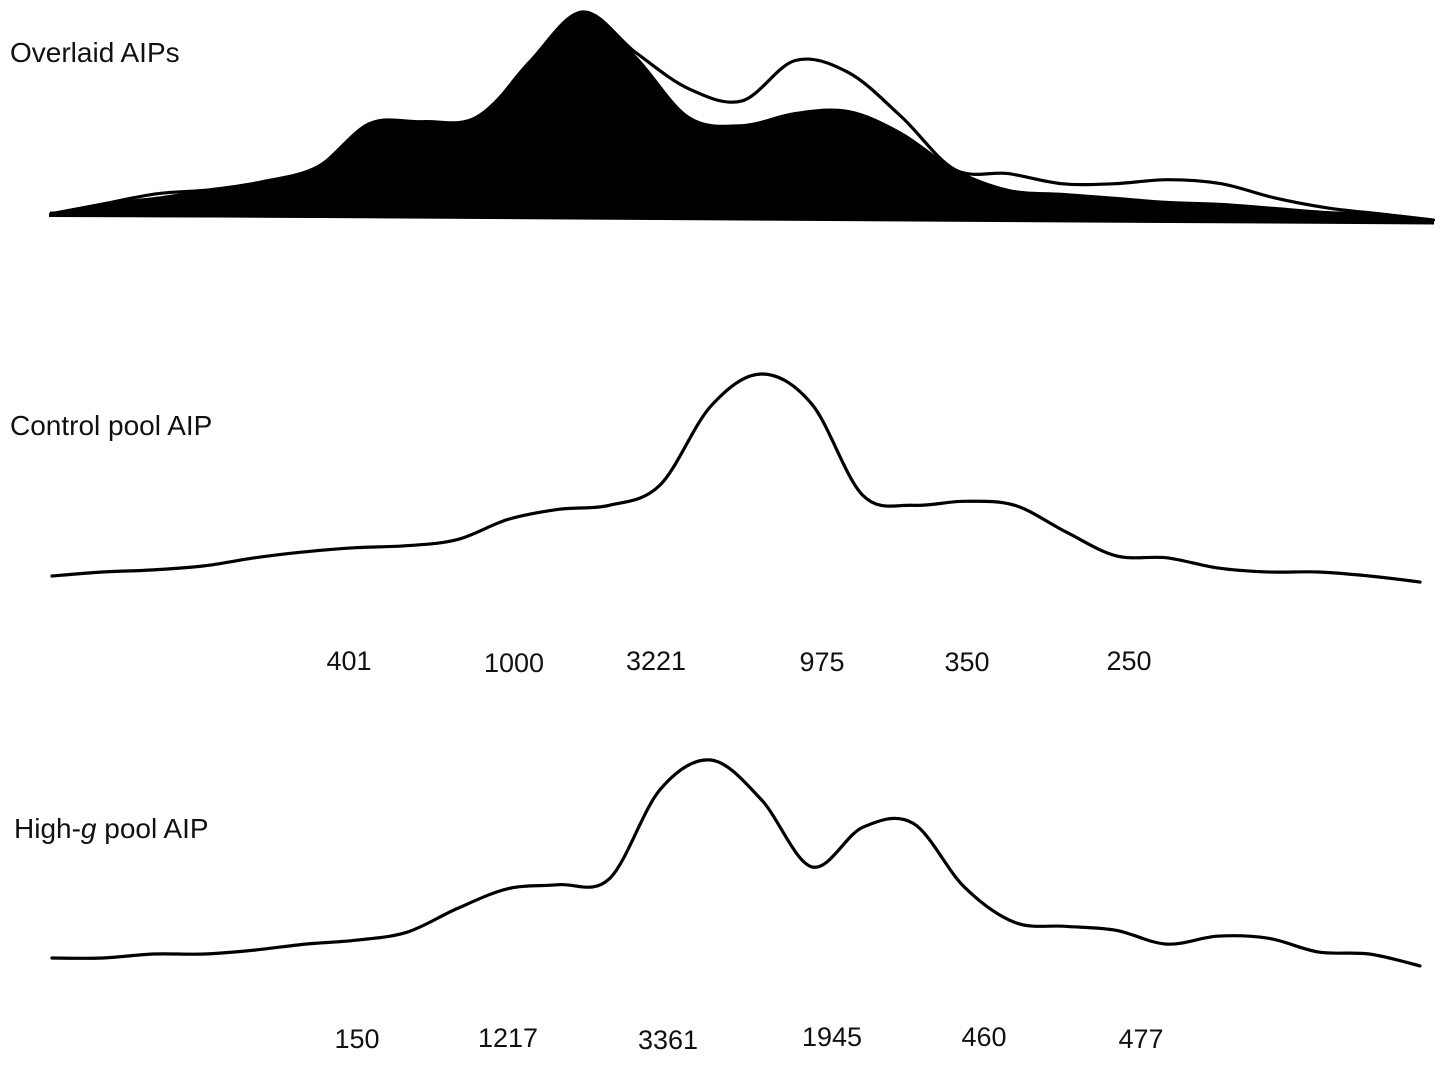 The image size is (1444, 1065). Describe the element at coordinates (348, 661) in the screenshot. I see `control-peak-label: 401` at that location.